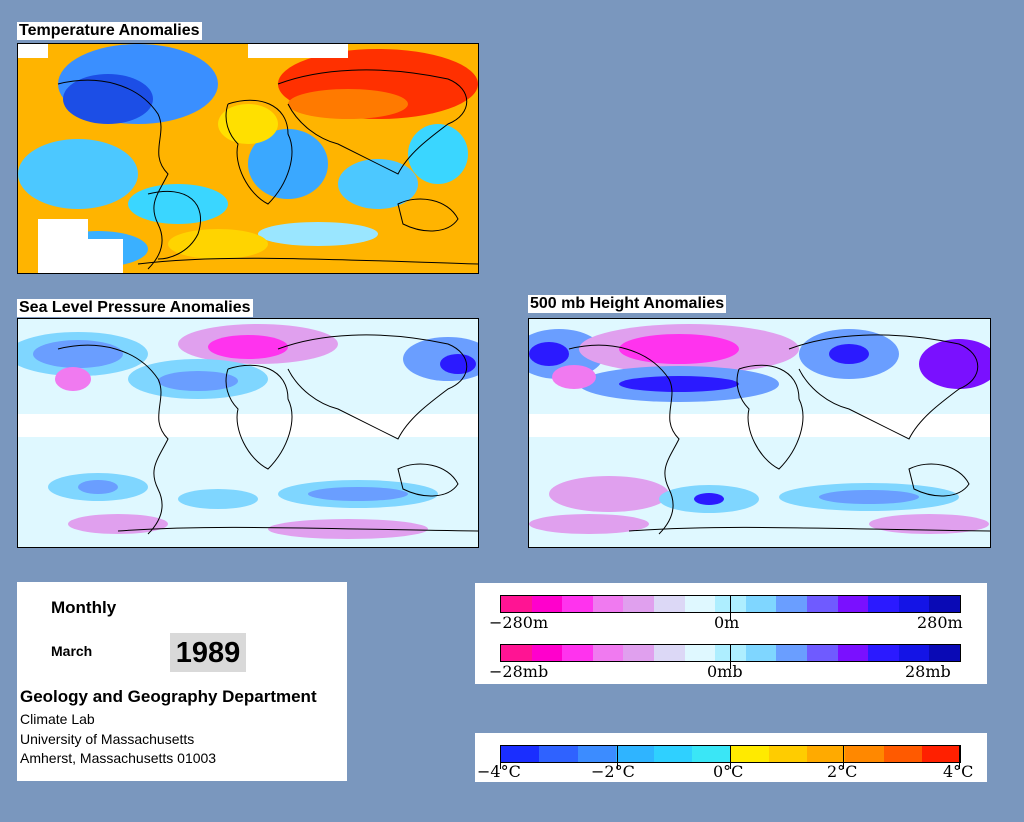 The height and width of the screenshot is (822, 1024). I want to click on temperature-anomaly-map, so click(248, 158).